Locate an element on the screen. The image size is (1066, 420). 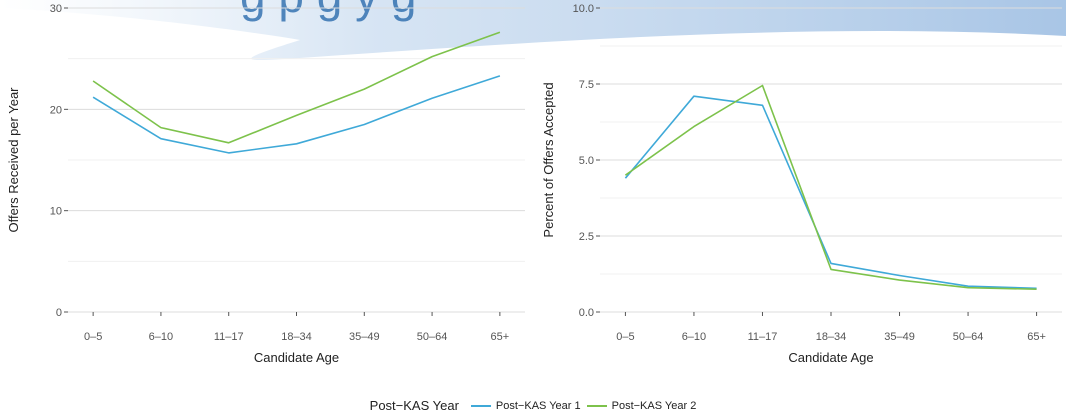
header-title-fragment: g p g y g is located at coordinates (328, 11).